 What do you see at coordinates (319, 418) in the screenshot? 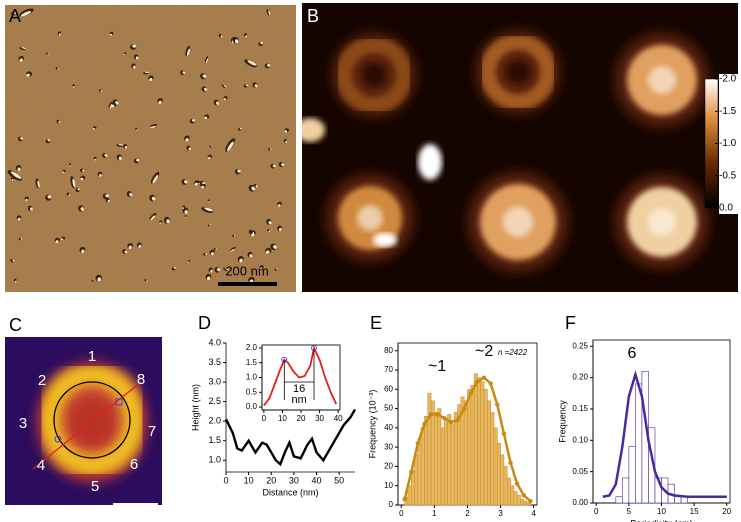
I see `x-tick-label: 30` at bounding box center [319, 418].